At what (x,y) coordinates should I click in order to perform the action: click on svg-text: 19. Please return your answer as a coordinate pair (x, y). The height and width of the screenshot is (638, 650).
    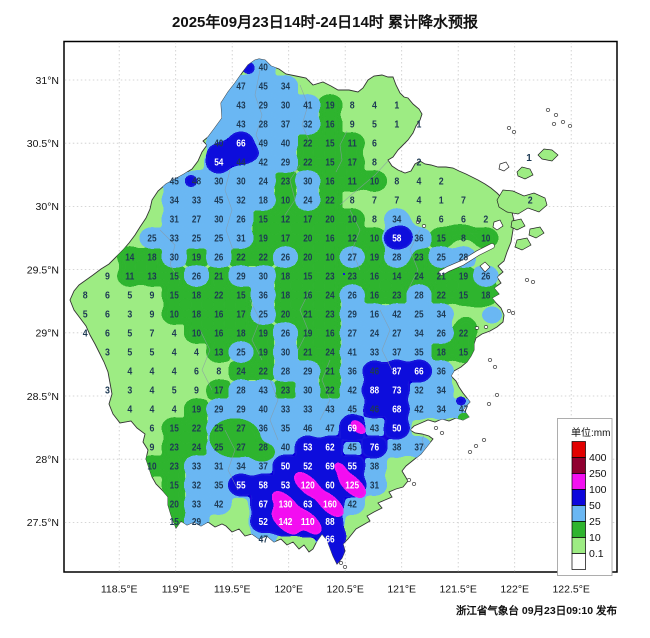
    Looking at the image, I should click on (330, 105).